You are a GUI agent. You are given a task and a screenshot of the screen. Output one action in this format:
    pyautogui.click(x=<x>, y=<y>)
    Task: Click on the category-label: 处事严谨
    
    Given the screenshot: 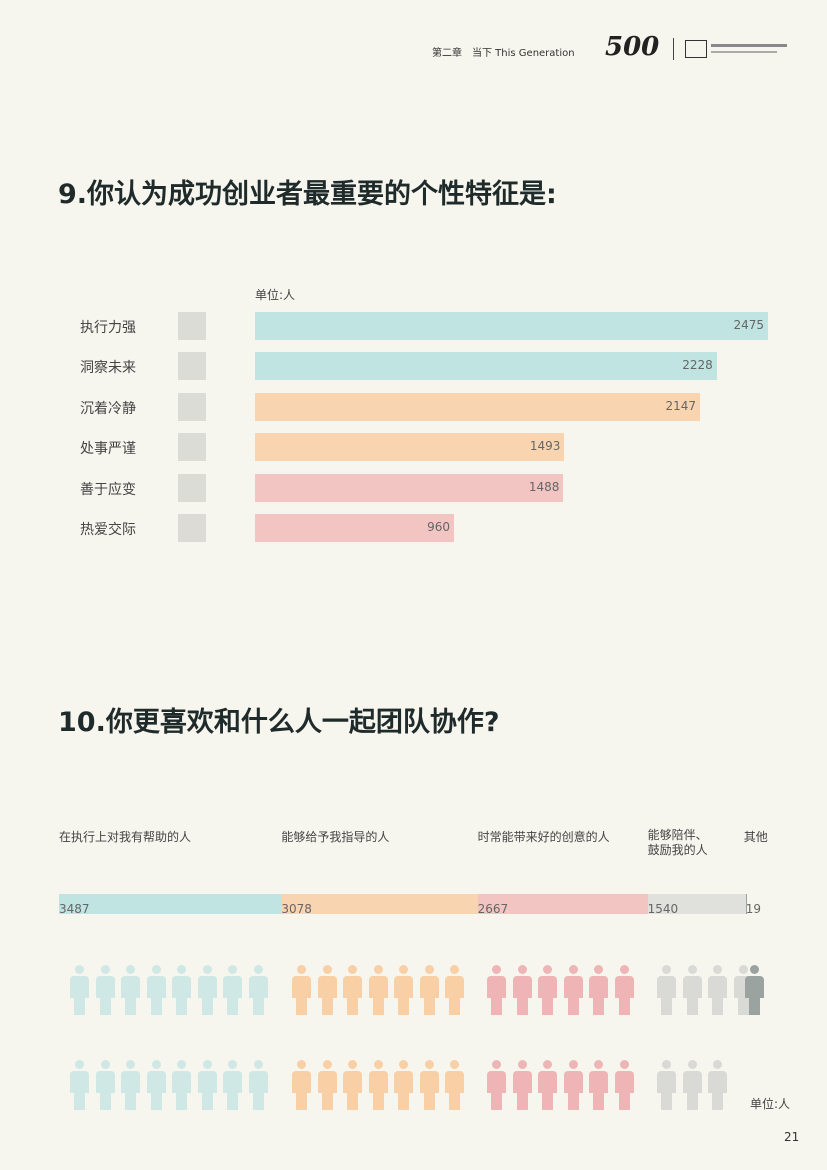 What is the action you would take?
    pyautogui.click(x=108, y=449)
    